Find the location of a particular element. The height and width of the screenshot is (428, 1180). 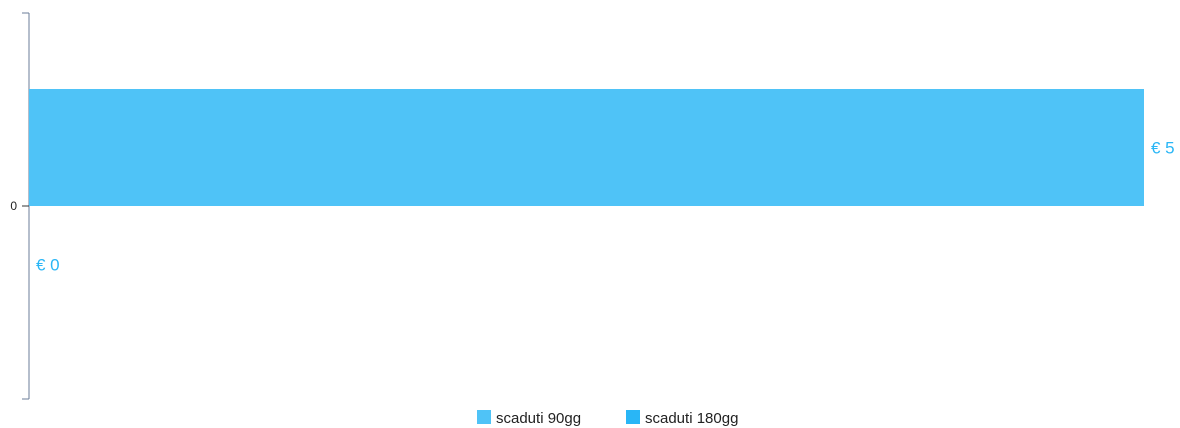

y-tick-label: 0 is located at coordinates (13, 206).